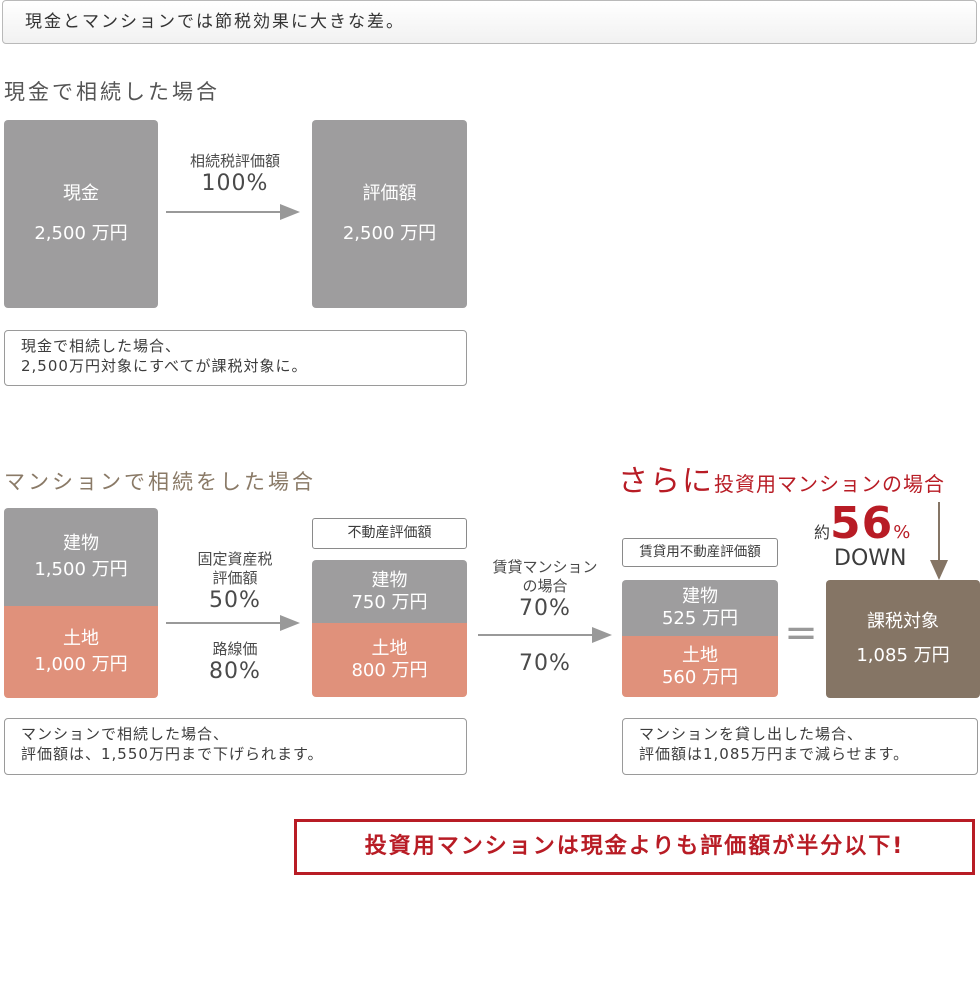  I want to click on cash-note-line2: 2,500万円対象にすべてが課税対象に。, so click(164, 366).